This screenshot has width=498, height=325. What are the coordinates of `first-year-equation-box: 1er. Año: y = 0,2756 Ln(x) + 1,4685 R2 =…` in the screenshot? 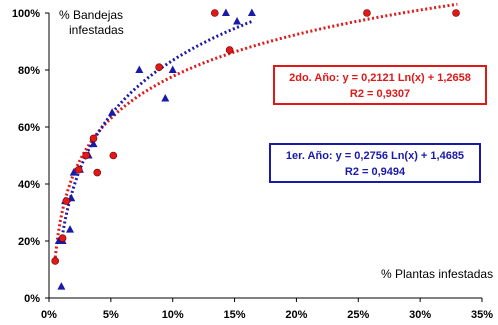 It's located at (375, 163).